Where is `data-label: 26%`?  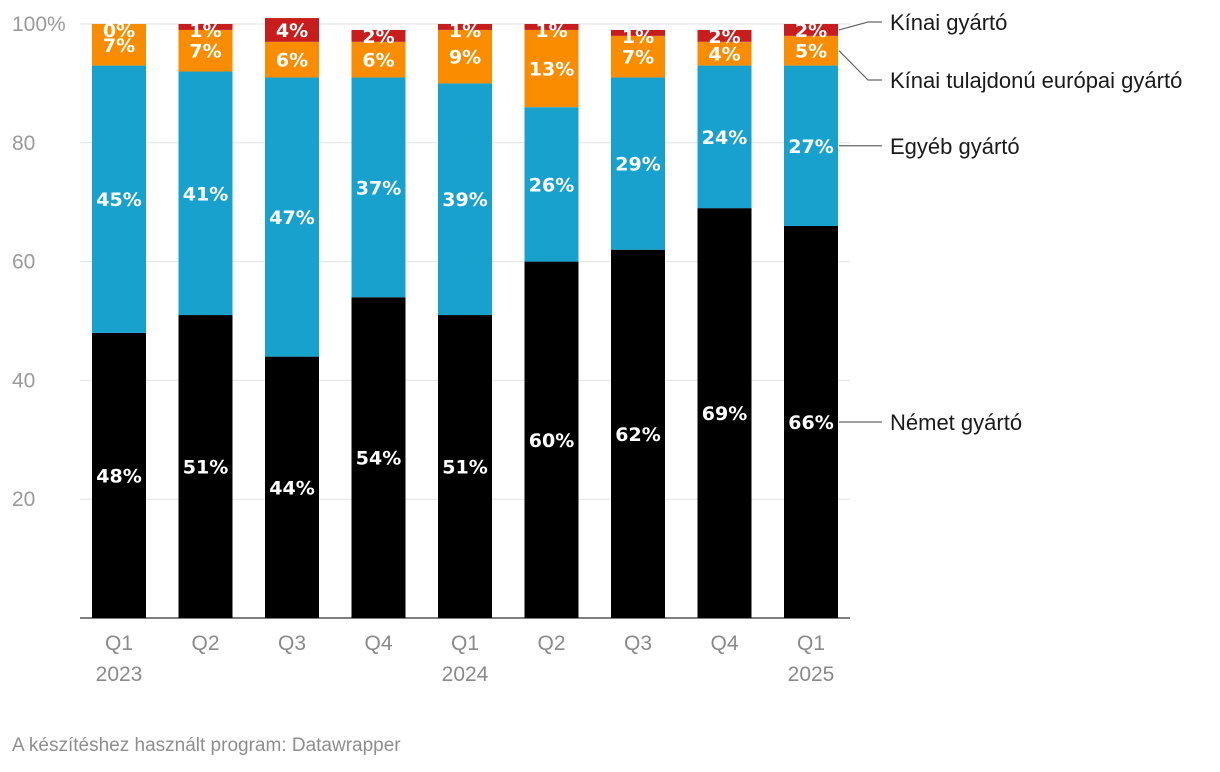 data-label: 26% is located at coordinates (551, 185).